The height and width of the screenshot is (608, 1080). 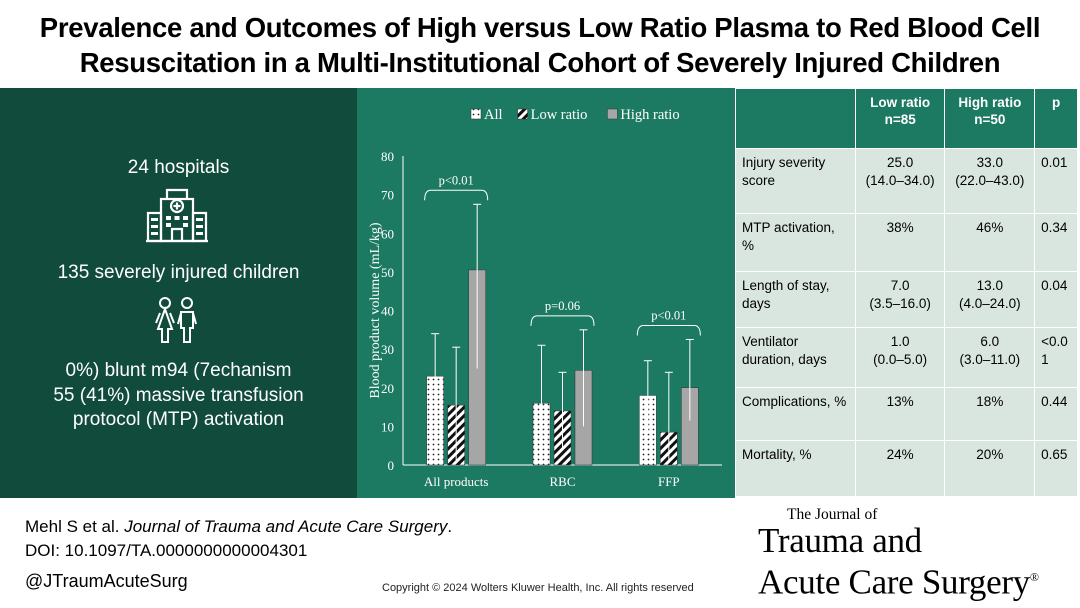 I want to click on y-tick-label: 30, so click(x=387, y=349).